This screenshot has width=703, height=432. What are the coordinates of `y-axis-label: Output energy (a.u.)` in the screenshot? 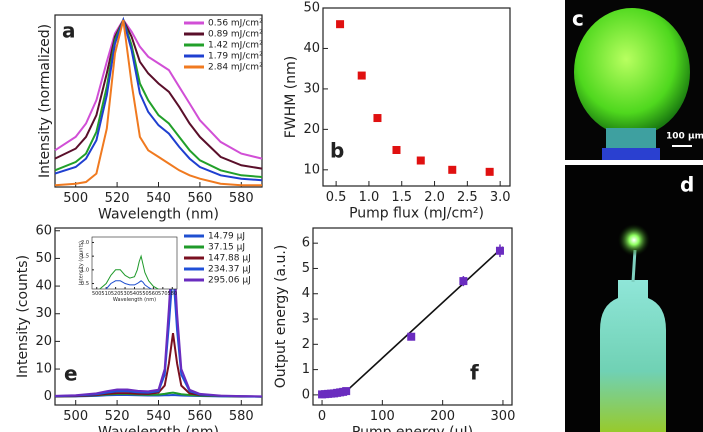 It's located at (281, 317).